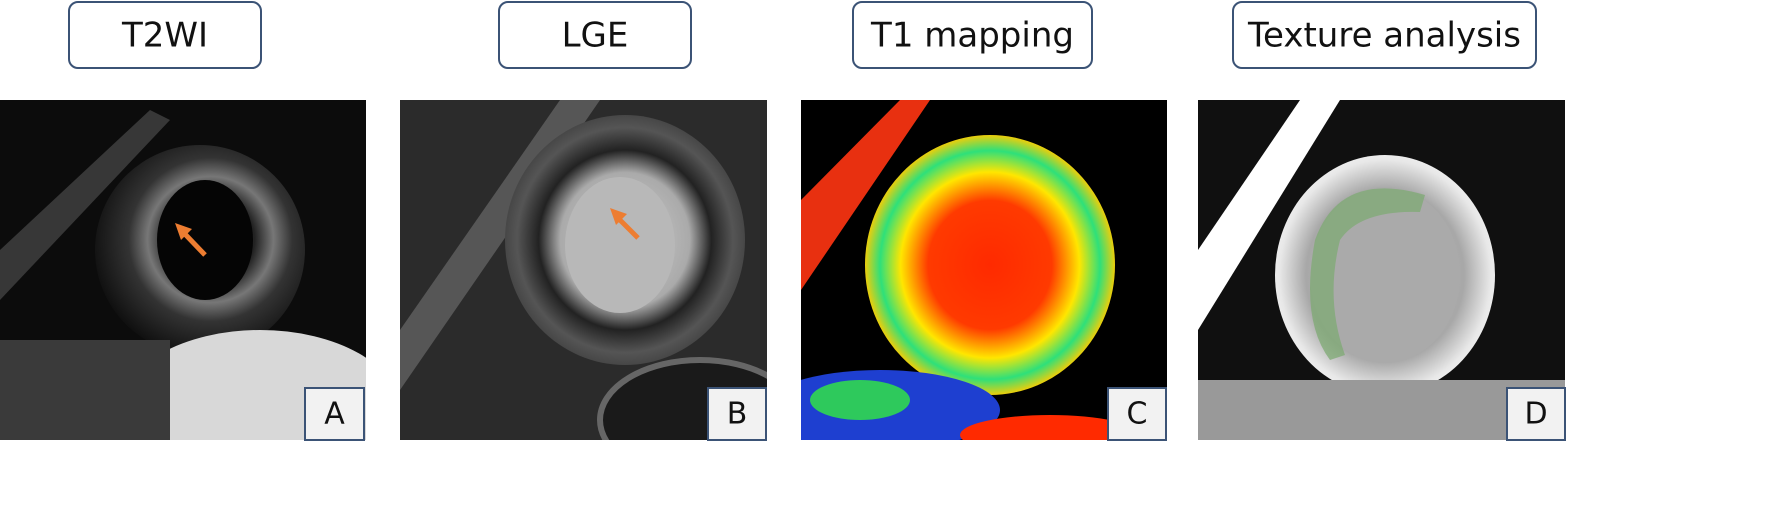 The width and height of the screenshot is (1770, 514). What do you see at coordinates (1381, 270) in the screenshot?
I see `image-d` at bounding box center [1381, 270].